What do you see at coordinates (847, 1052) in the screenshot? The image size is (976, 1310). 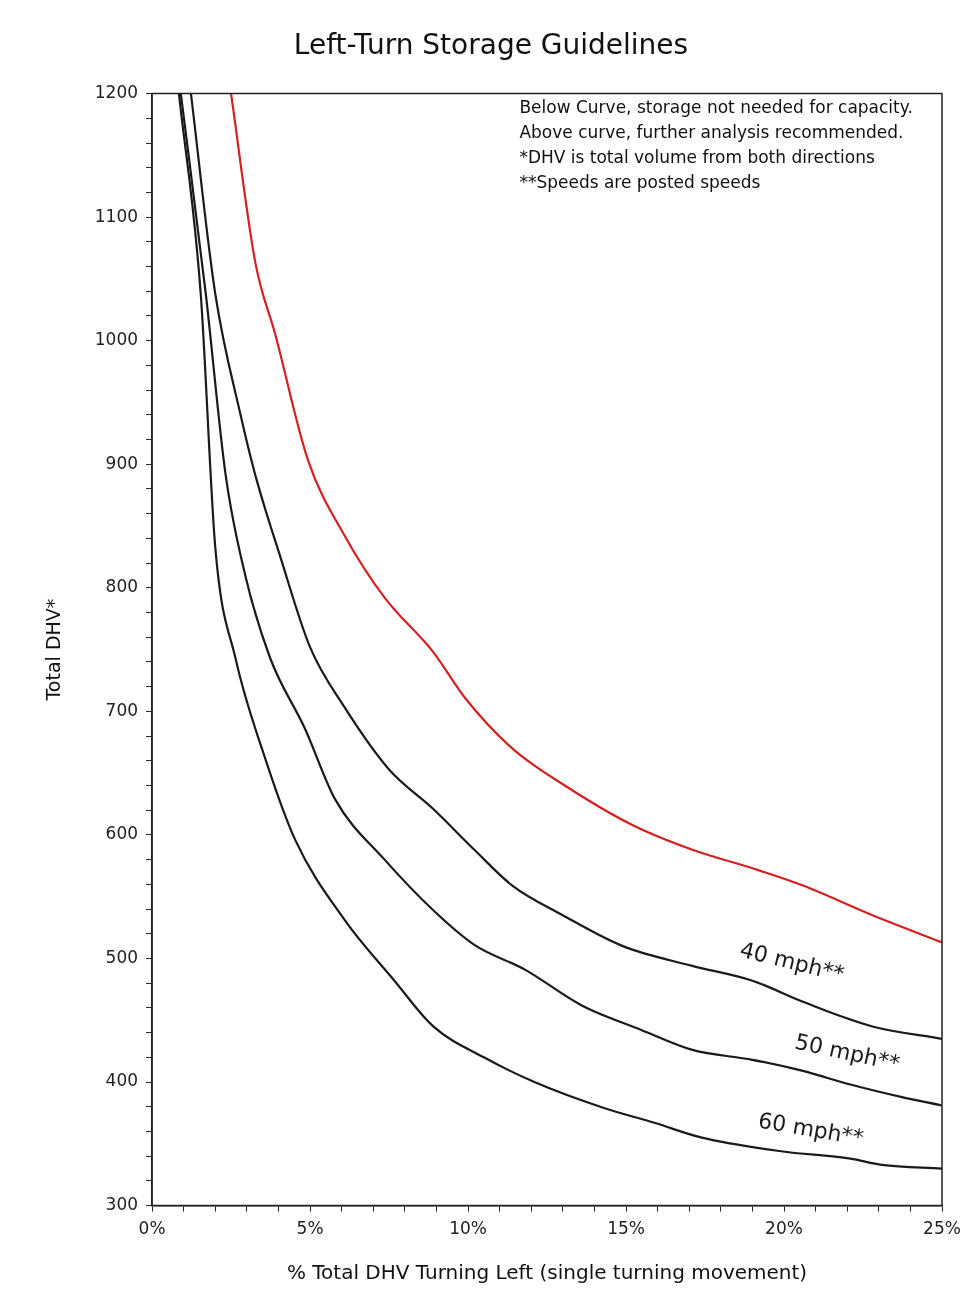 I see `text: 50 mph**` at bounding box center [847, 1052].